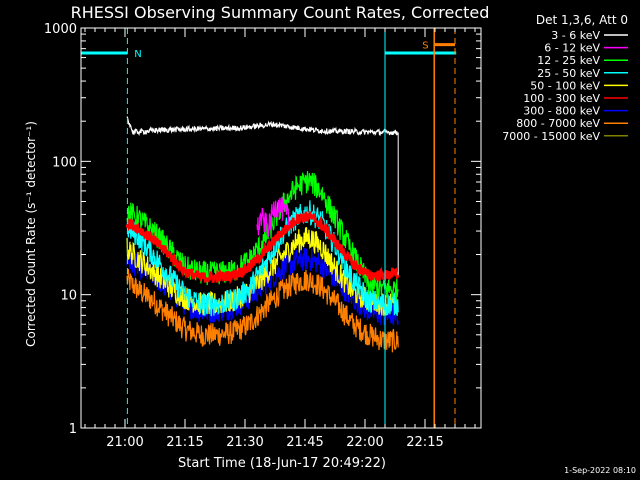 The width and height of the screenshot is (640, 480). What do you see at coordinates (184, 442) in the screenshot?
I see `x-tick-label: 21:15` at bounding box center [184, 442].